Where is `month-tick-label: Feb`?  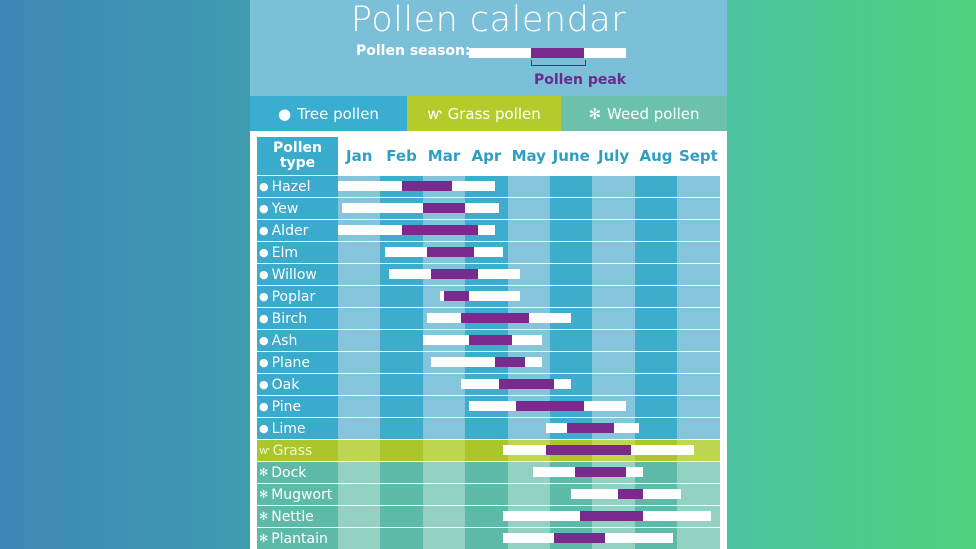
month-tick-label: Feb is located at coordinates (401, 156).